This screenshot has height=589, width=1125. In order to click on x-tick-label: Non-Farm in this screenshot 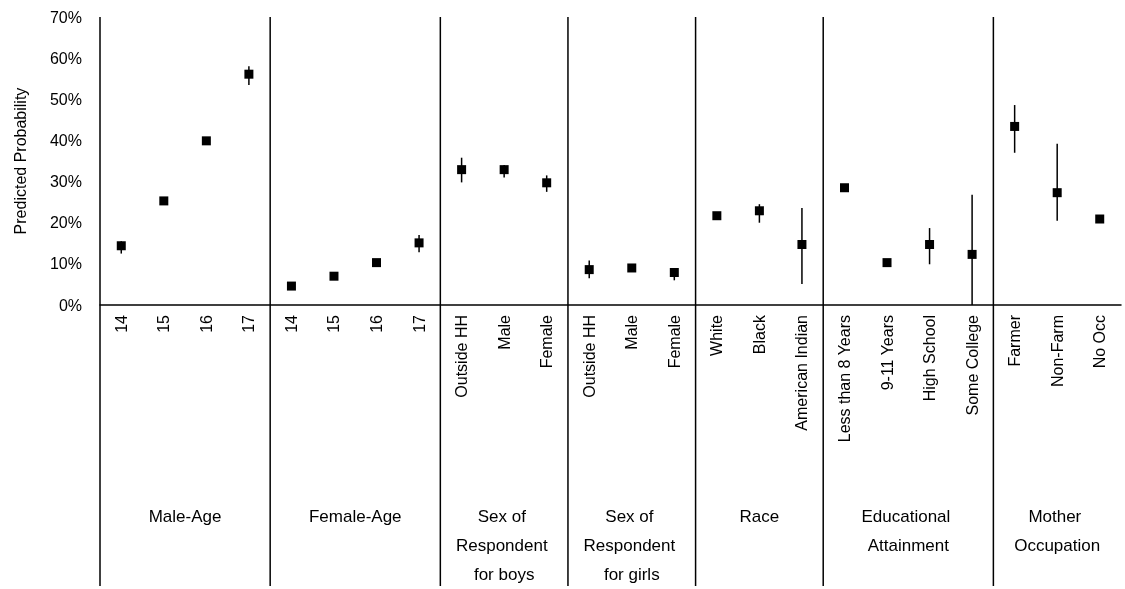, I will do `click(1057, 351)`.